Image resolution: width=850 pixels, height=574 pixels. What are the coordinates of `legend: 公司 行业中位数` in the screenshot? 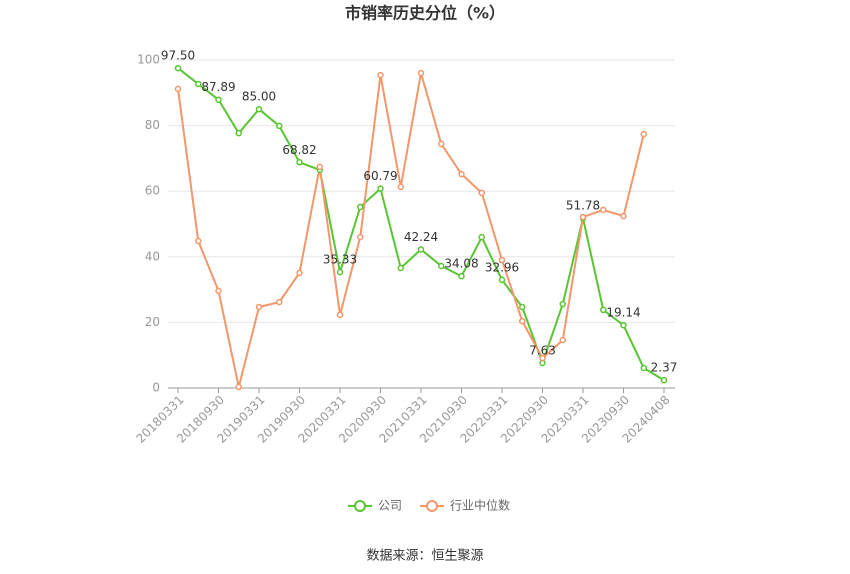 It's located at (429, 505).